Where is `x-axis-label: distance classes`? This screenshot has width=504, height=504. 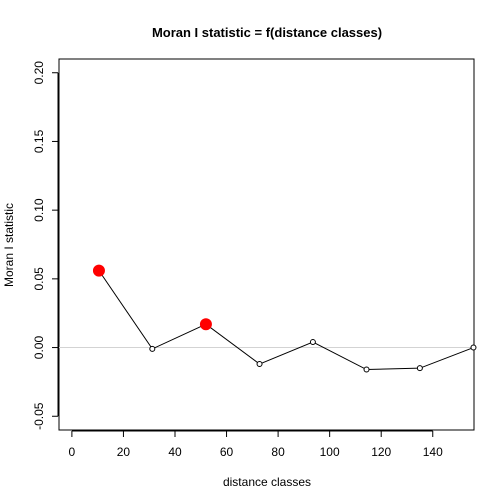
x-axis-label: distance classes is located at coordinates (267, 482).